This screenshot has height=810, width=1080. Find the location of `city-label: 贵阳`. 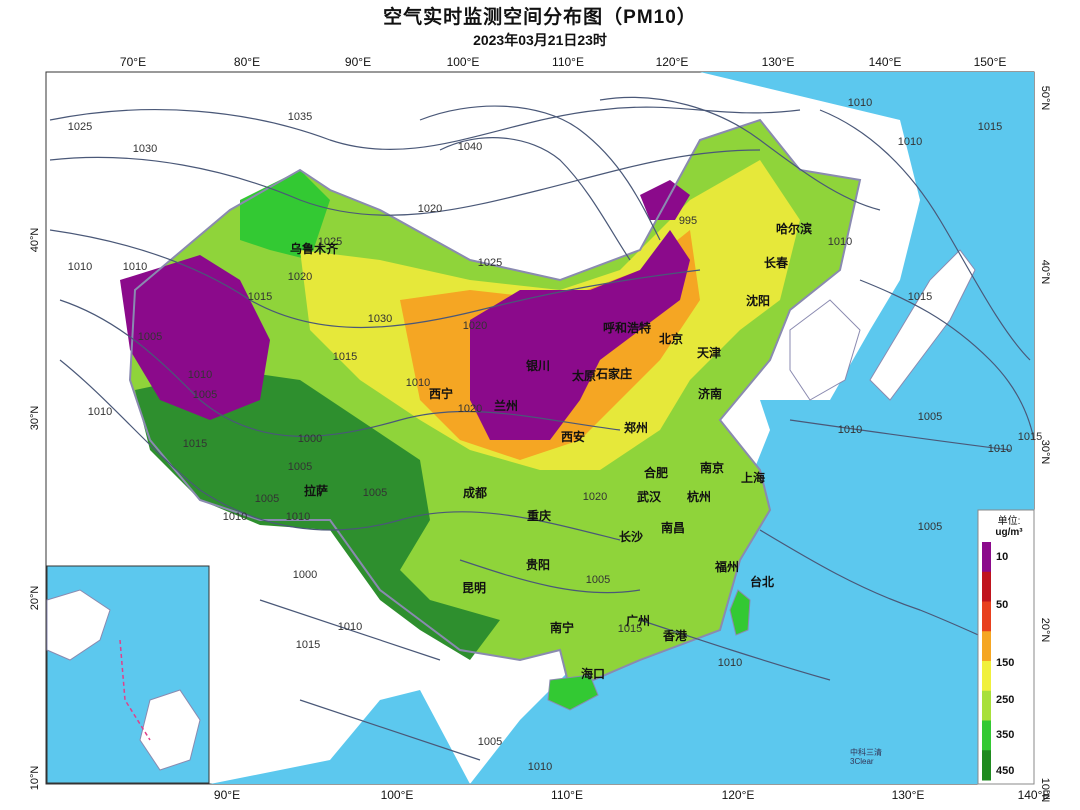

city-label: 贵阳 is located at coordinates (538, 564).